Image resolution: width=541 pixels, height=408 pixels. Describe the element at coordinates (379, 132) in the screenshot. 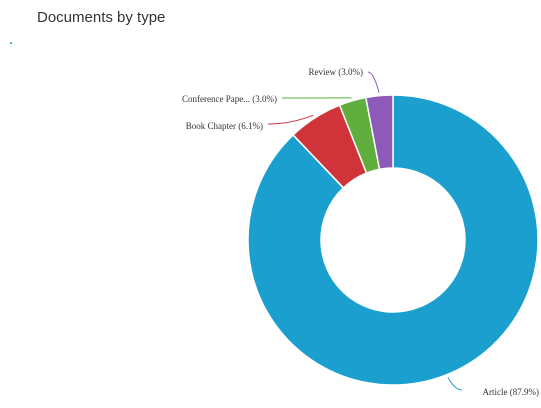

I see `donut-segment` at that location.